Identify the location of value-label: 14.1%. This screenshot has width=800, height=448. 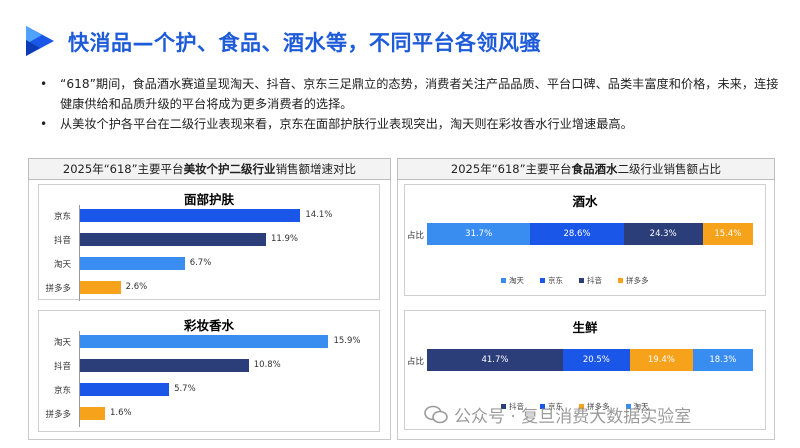
(319, 215).